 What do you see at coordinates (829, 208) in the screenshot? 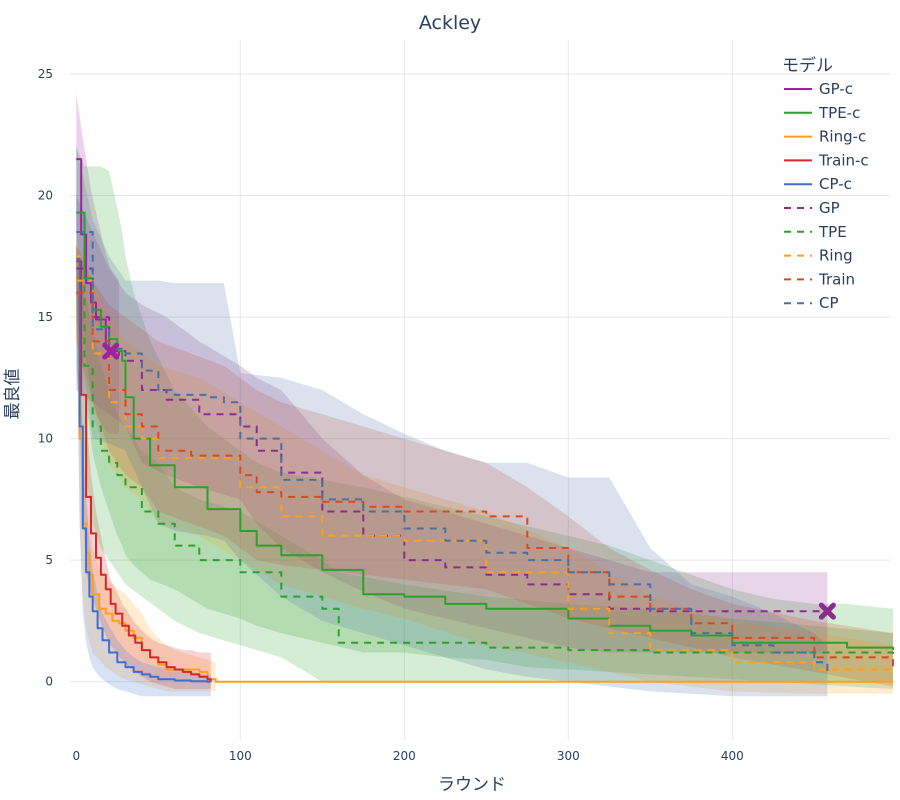
I see `legend-label-gp: GP` at bounding box center [829, 208].